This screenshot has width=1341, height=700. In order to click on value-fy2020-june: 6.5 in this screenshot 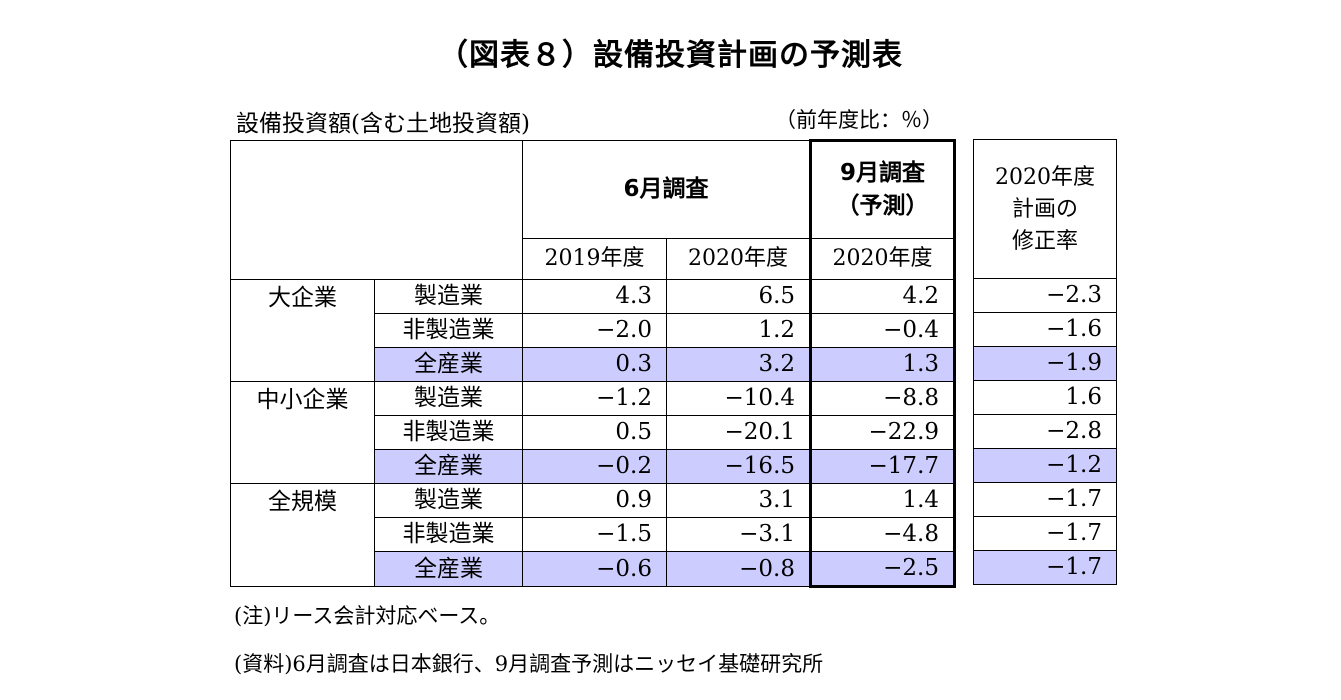, I will do `click(738, 296)`.